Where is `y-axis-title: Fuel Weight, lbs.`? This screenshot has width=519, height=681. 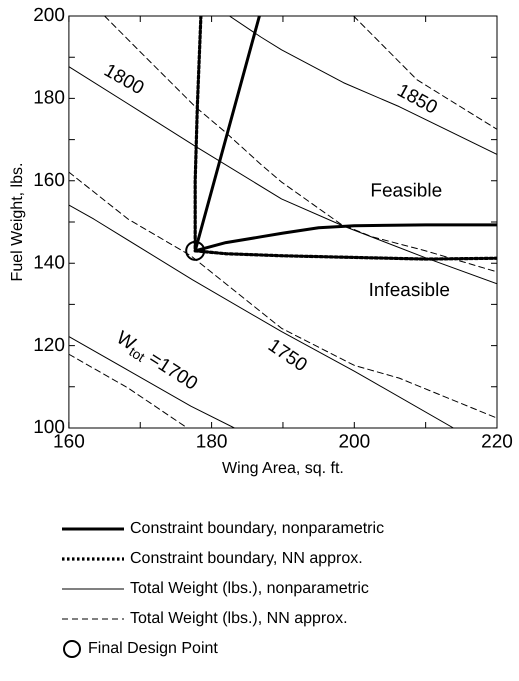 y-axis-title: Fuel Weight, lbs. is located at coordinates (17, 222).